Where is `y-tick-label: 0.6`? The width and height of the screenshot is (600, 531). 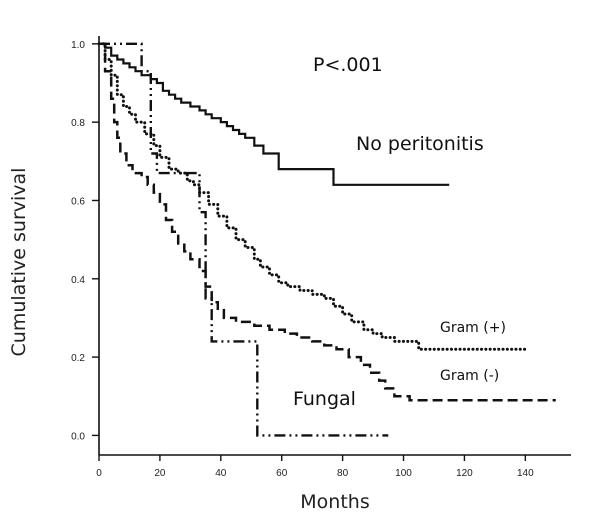
y-tick-label: 0.6 is located at coordinates (78, 201).